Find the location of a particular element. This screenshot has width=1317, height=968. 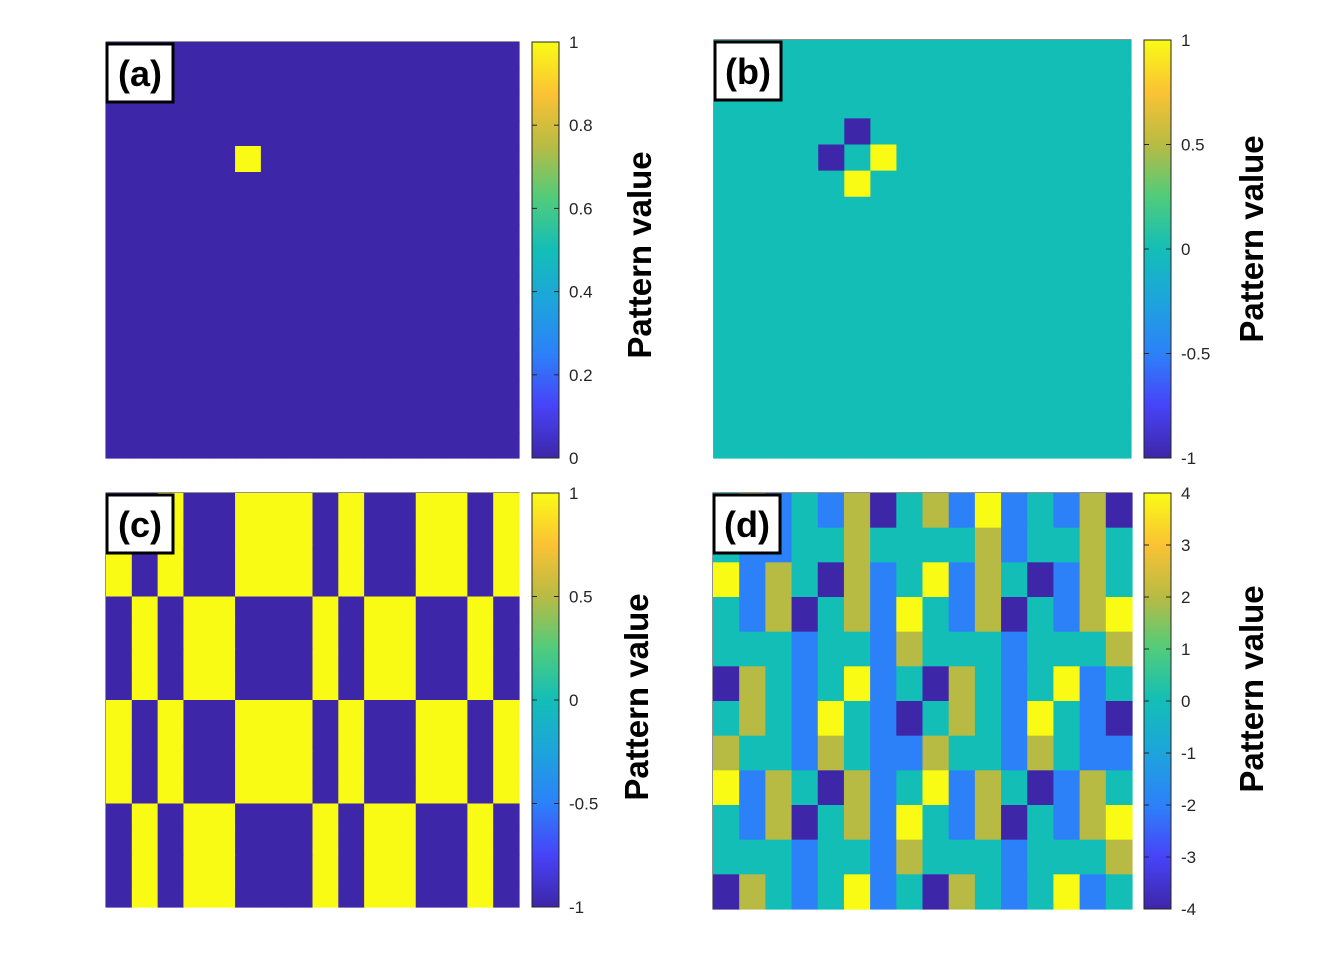

panel-label-box is located at coordinates (747, 524).